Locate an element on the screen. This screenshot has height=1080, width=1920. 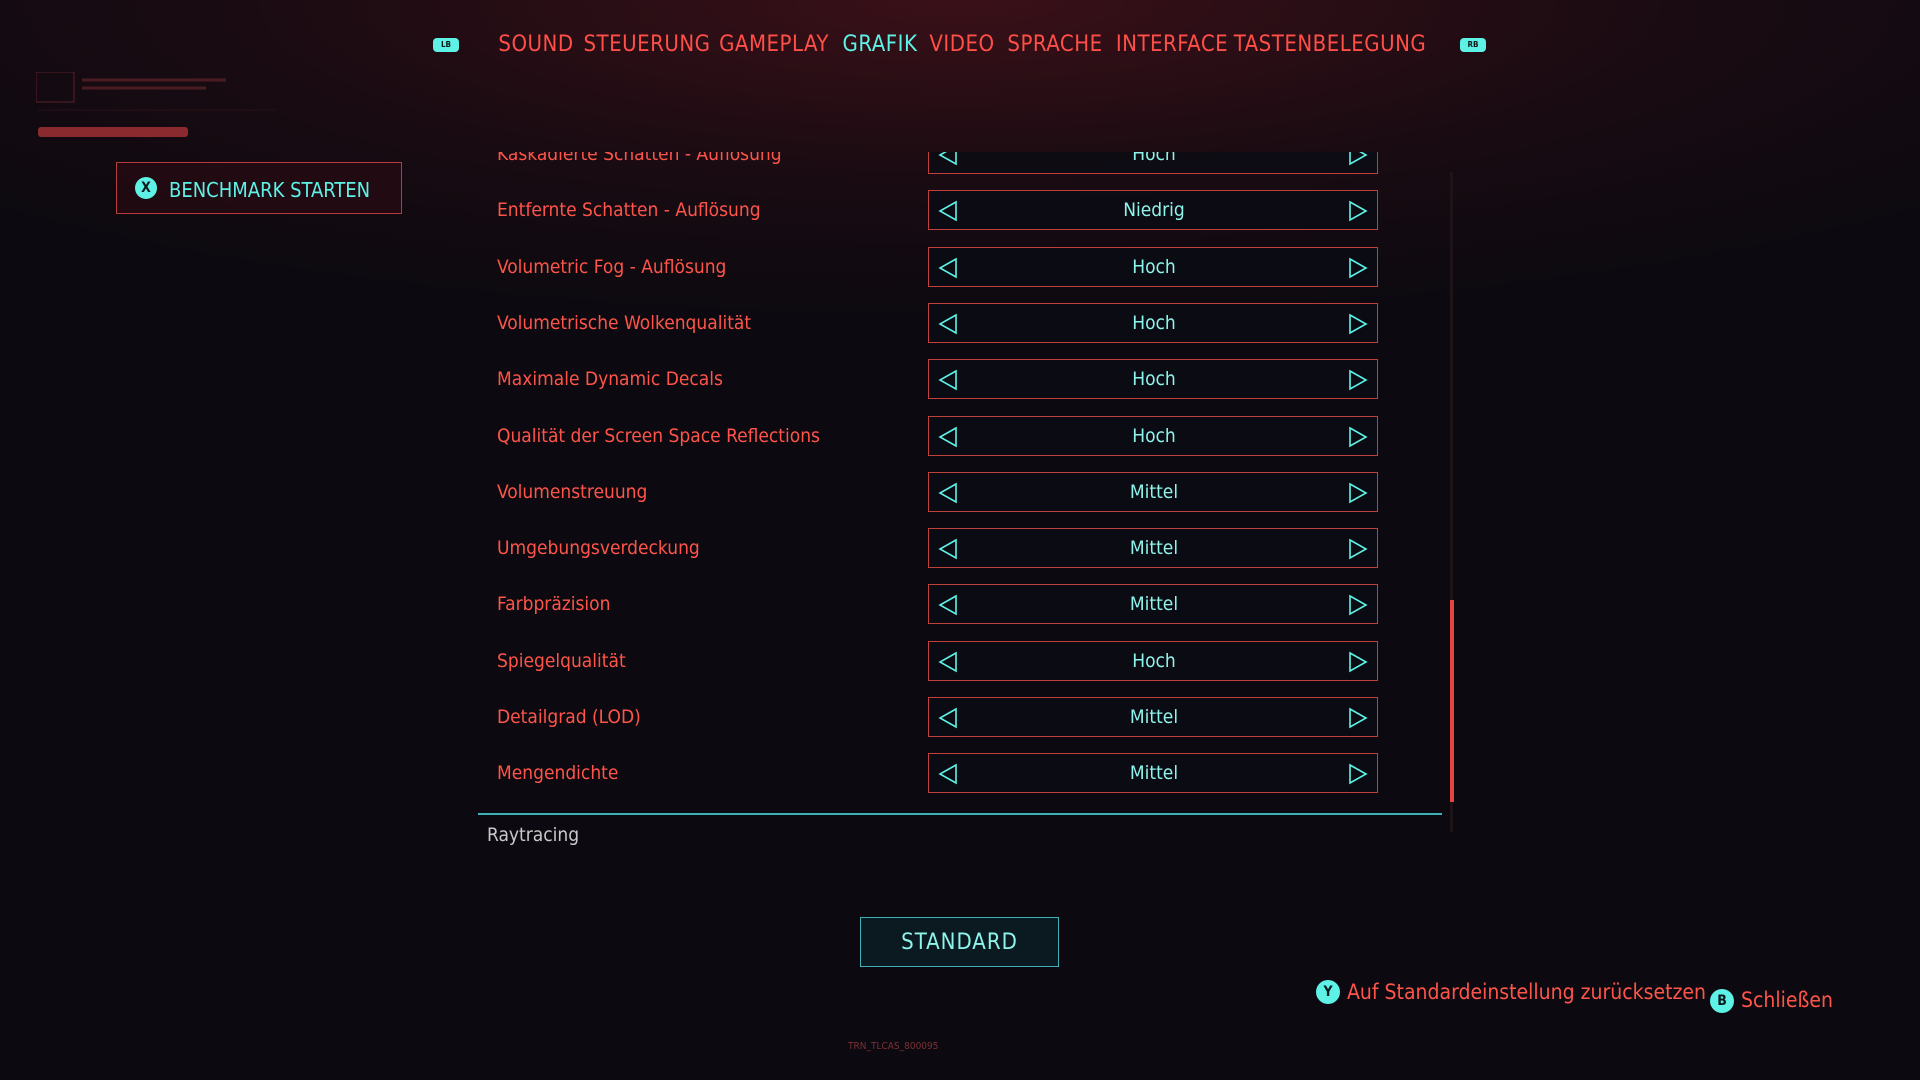
tab: VIDEO is located at coordinates (962, 44).